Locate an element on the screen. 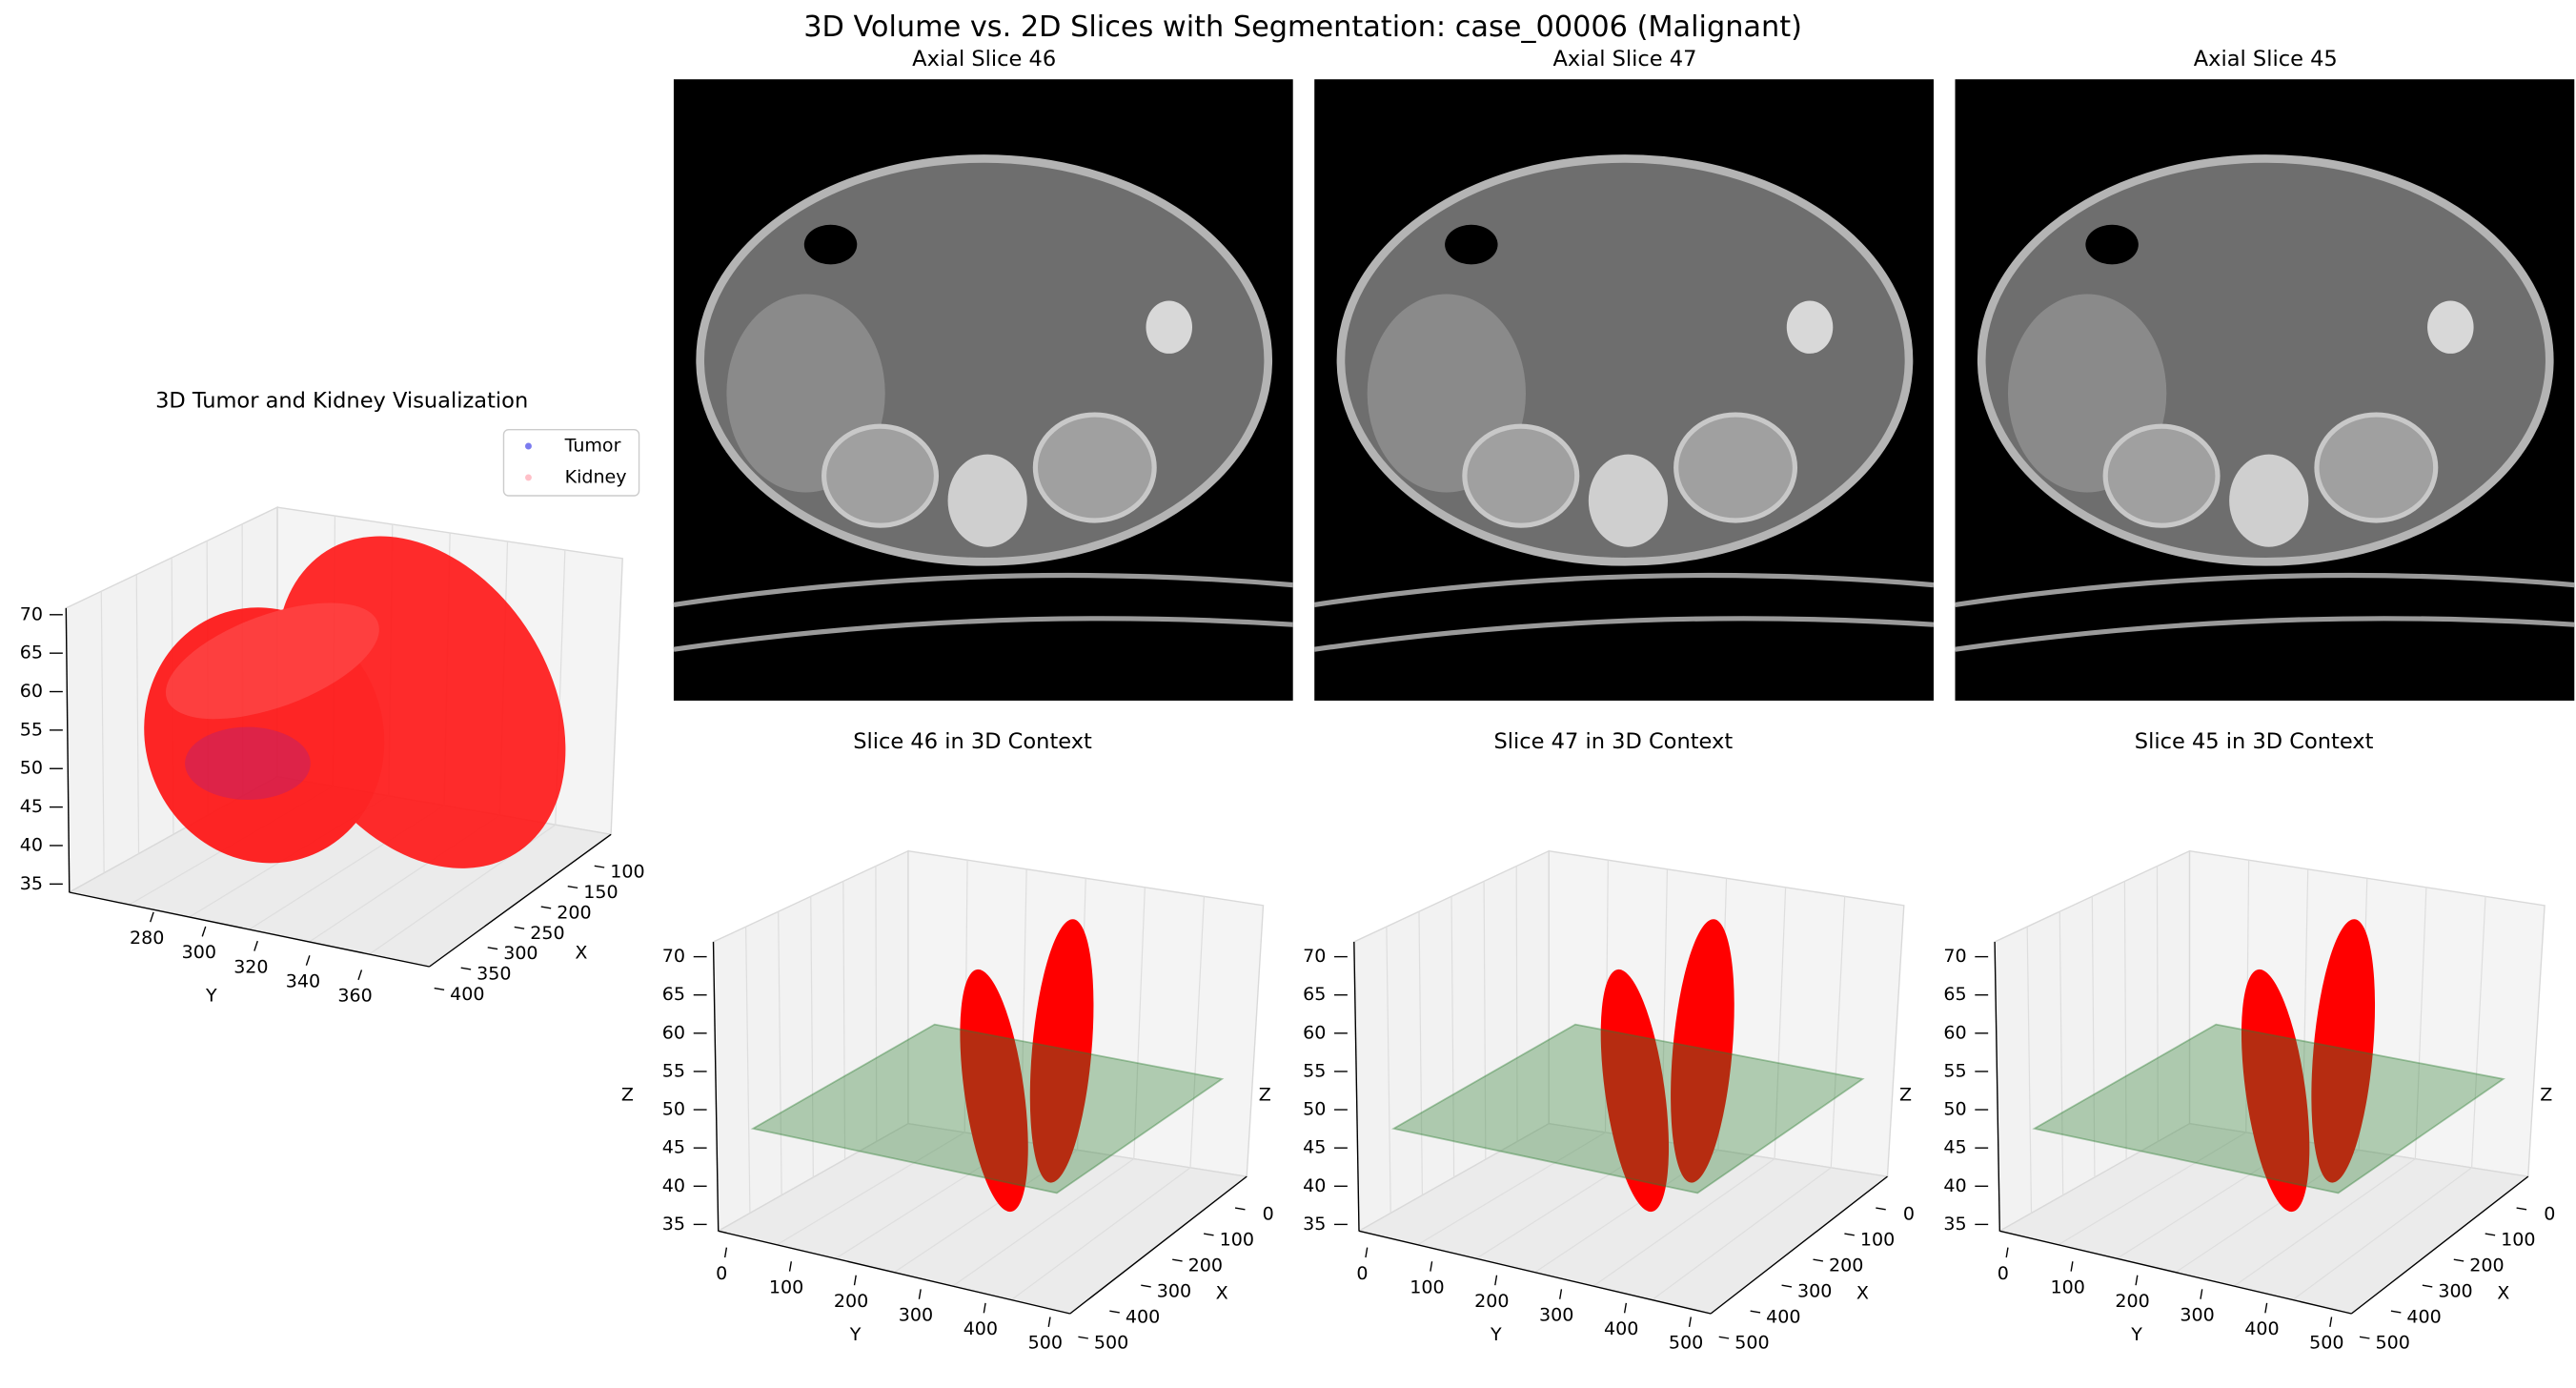 The image size is (2576, 1388). z-tick-label: 60 is located at coordinates (31, 691).